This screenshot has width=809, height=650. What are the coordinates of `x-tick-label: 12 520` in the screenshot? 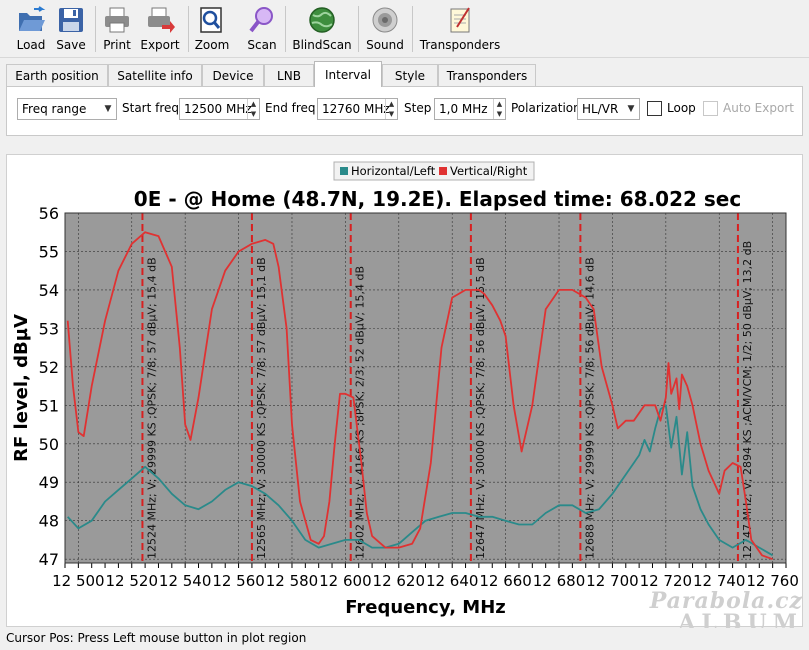 It's located at (132, 581).